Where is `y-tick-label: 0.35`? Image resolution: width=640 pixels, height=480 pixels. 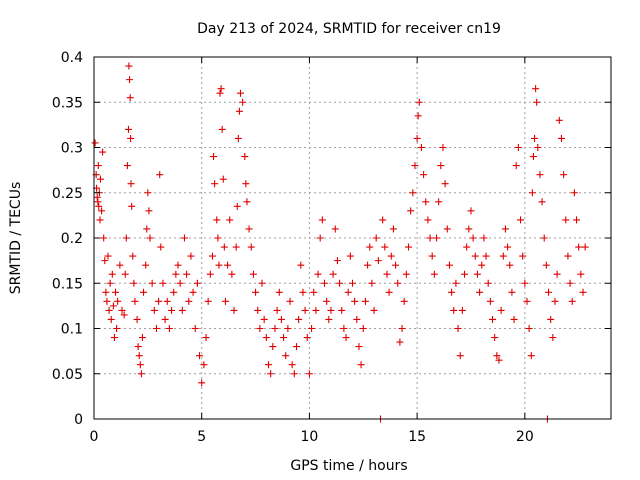
y-tick-label: 0.35 is located at coordinates (67, 103).